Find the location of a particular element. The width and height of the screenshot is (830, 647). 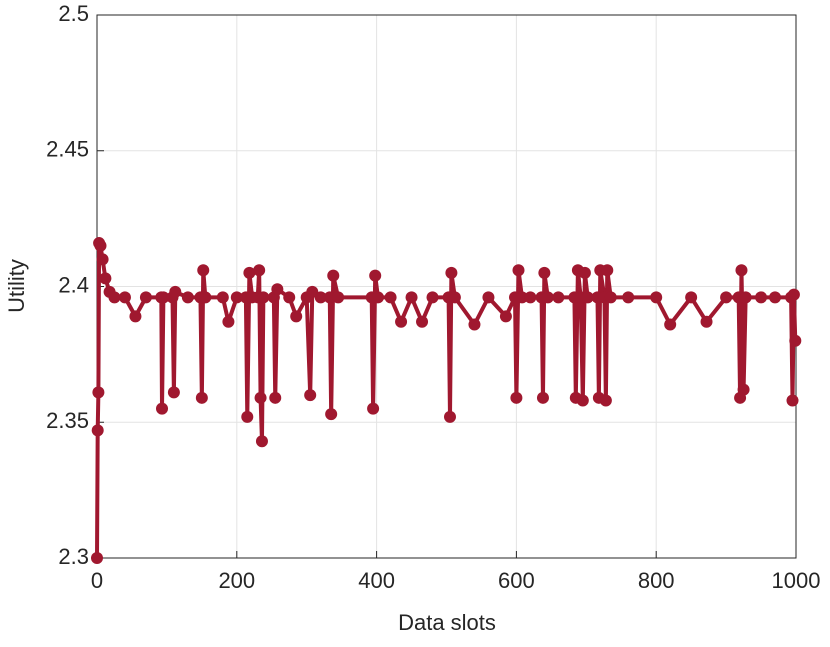

x-tick-label: 800 is located at coordinates (656, 580).